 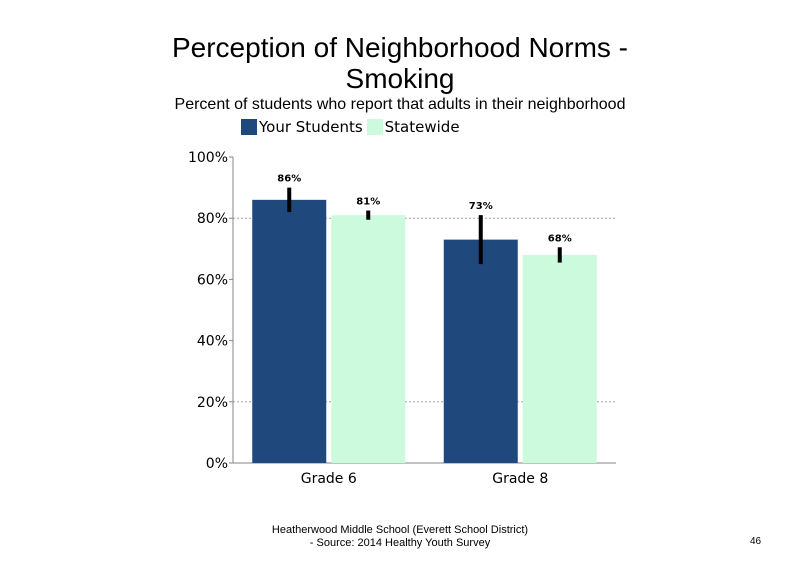 What do you see at coordinates (208, 158) in the screenshot?
I see `y-tick-label: 100%` at bounding box center [208, 158].